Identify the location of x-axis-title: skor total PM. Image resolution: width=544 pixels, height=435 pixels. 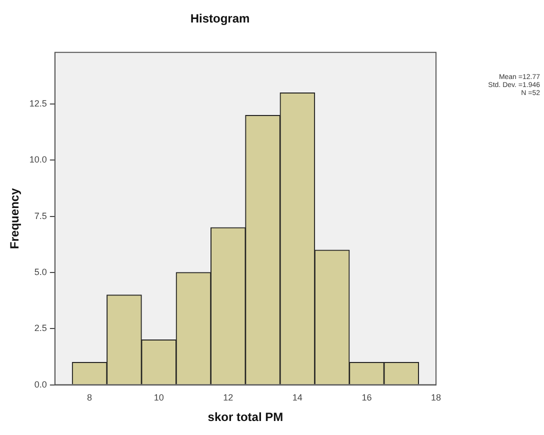
(246, 417).